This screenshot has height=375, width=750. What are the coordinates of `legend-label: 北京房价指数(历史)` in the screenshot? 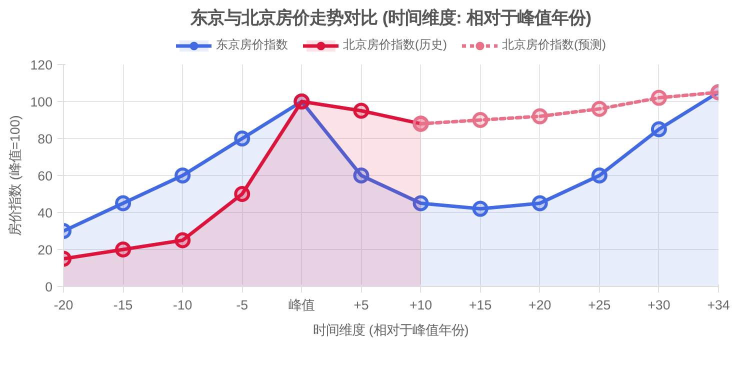 It's located at (395, 45).